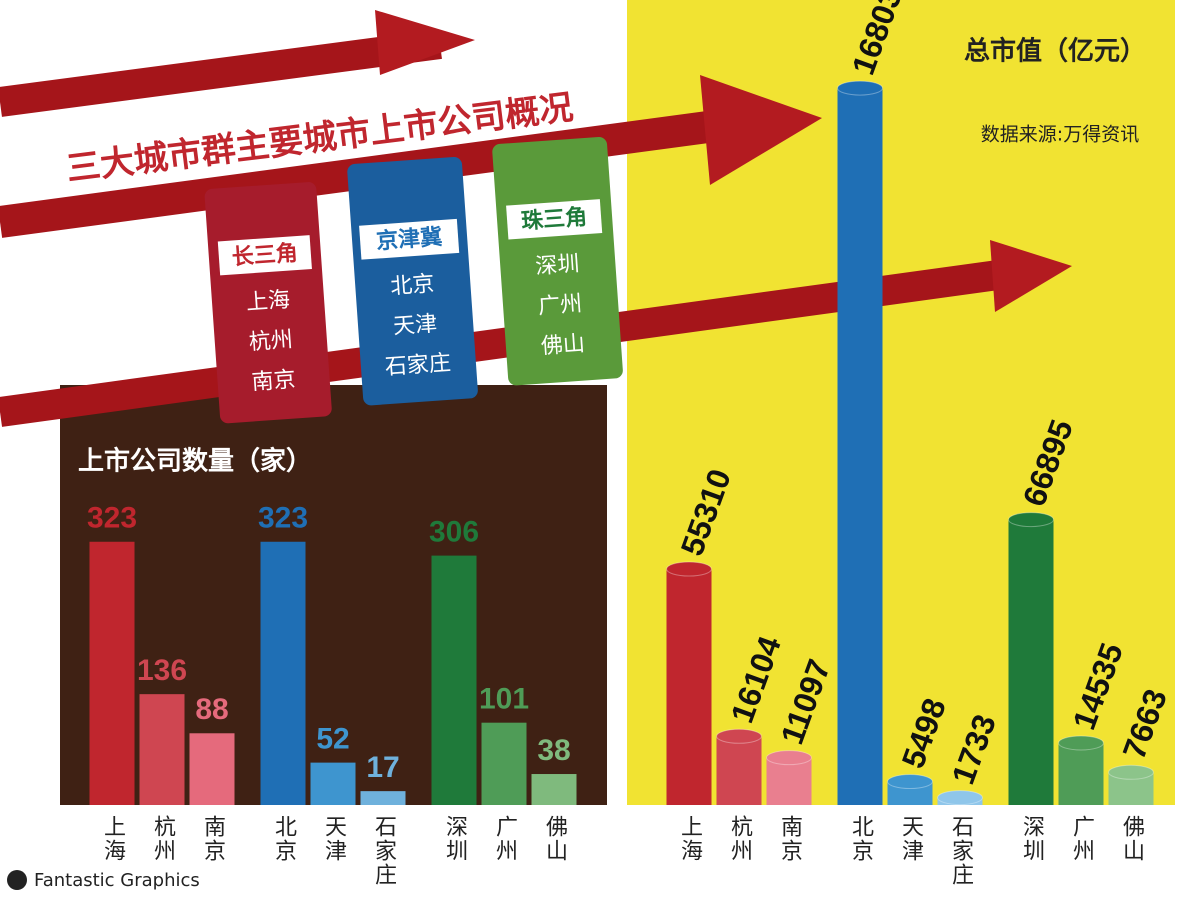 Image resolution: width=1200 pixels, height=900 pixels. What do you see at coordinates (454, 532) in the screenshot?
I see `value-label: 306` at bounding box center [454, 532].